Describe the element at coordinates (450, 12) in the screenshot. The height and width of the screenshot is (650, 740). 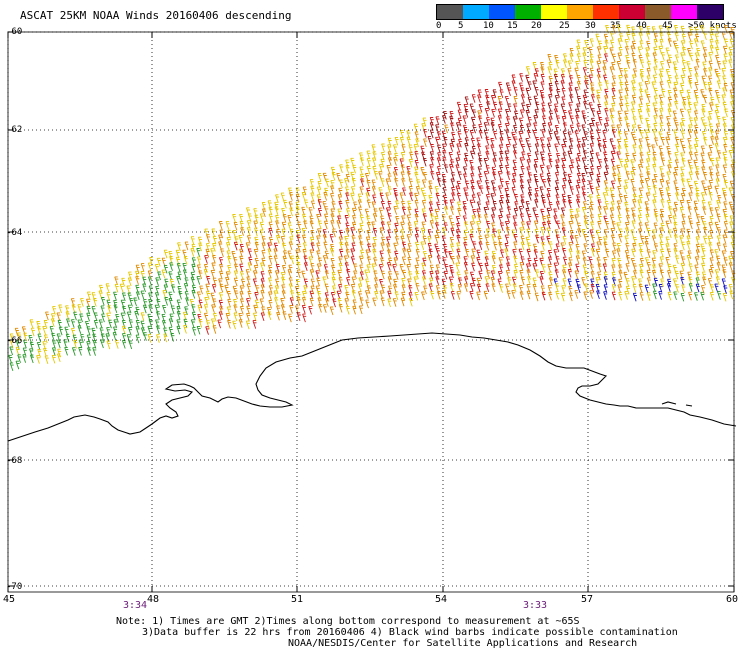
I see `colorbar-swatch` at that location.